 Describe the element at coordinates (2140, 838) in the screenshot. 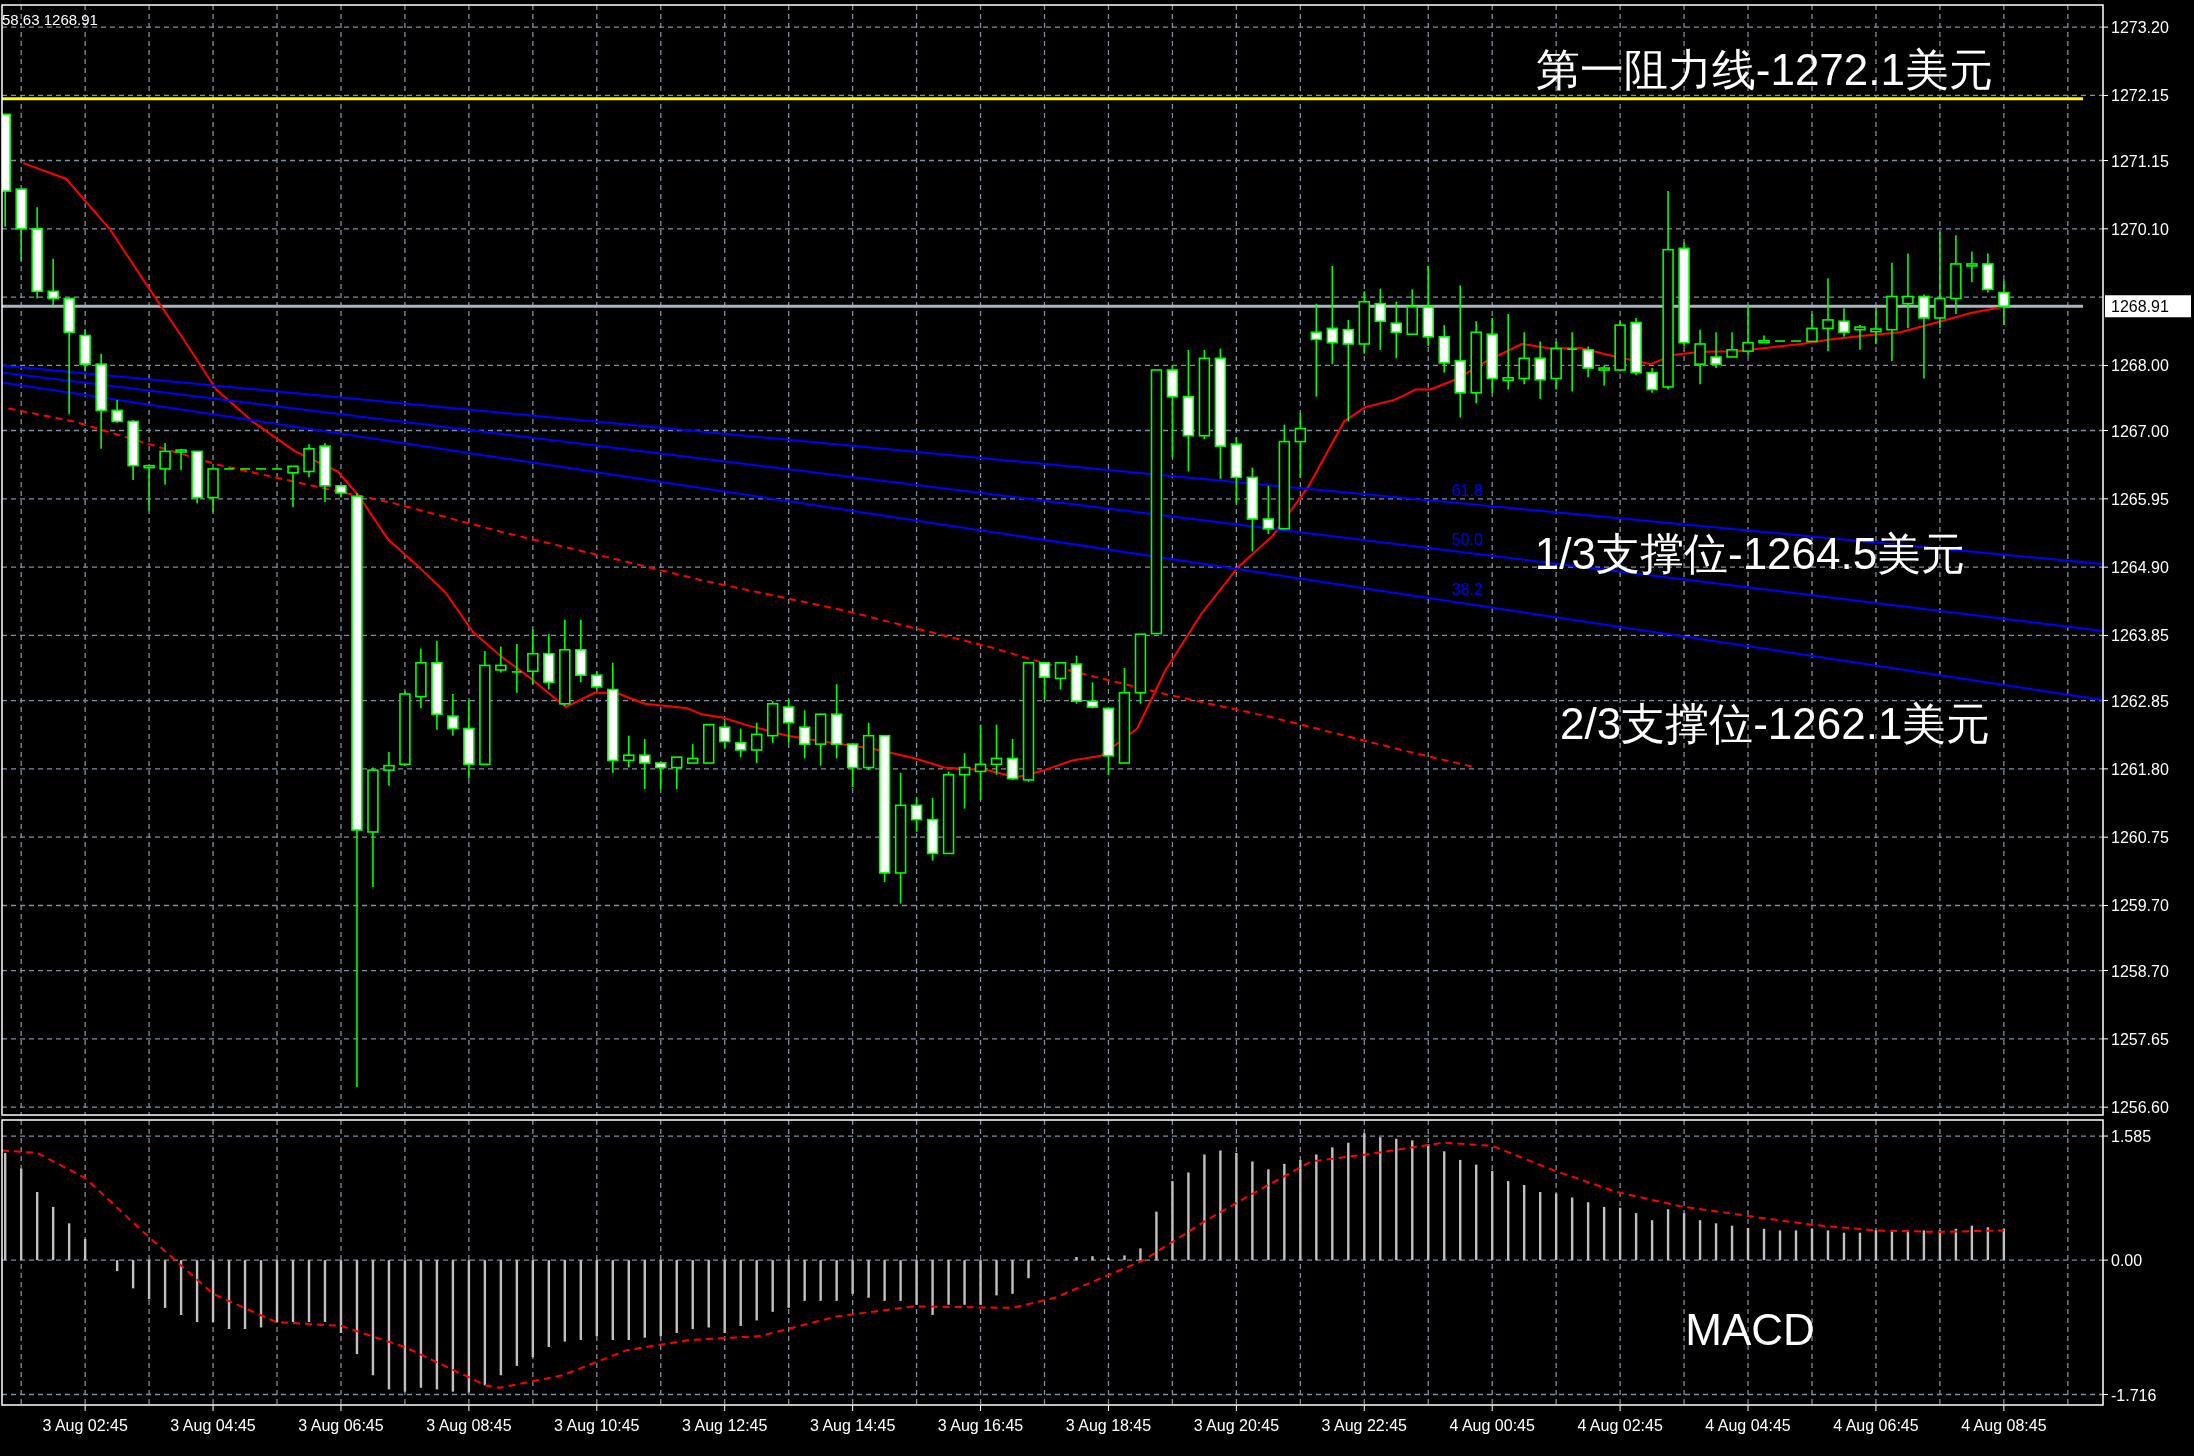

I see `y-tick-label: 1260.75` at that location.